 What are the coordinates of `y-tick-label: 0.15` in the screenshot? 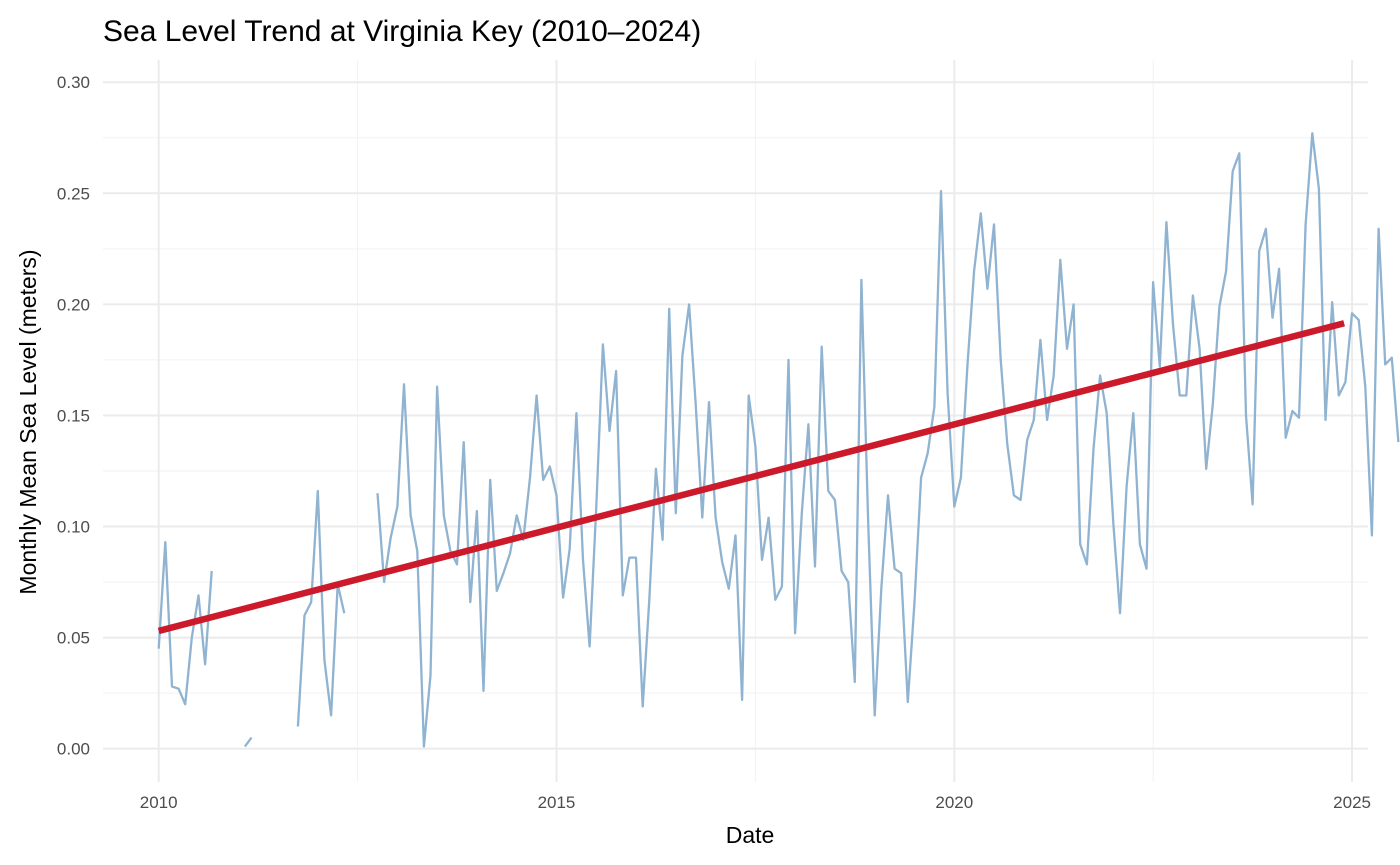 It's located at (73, 415).